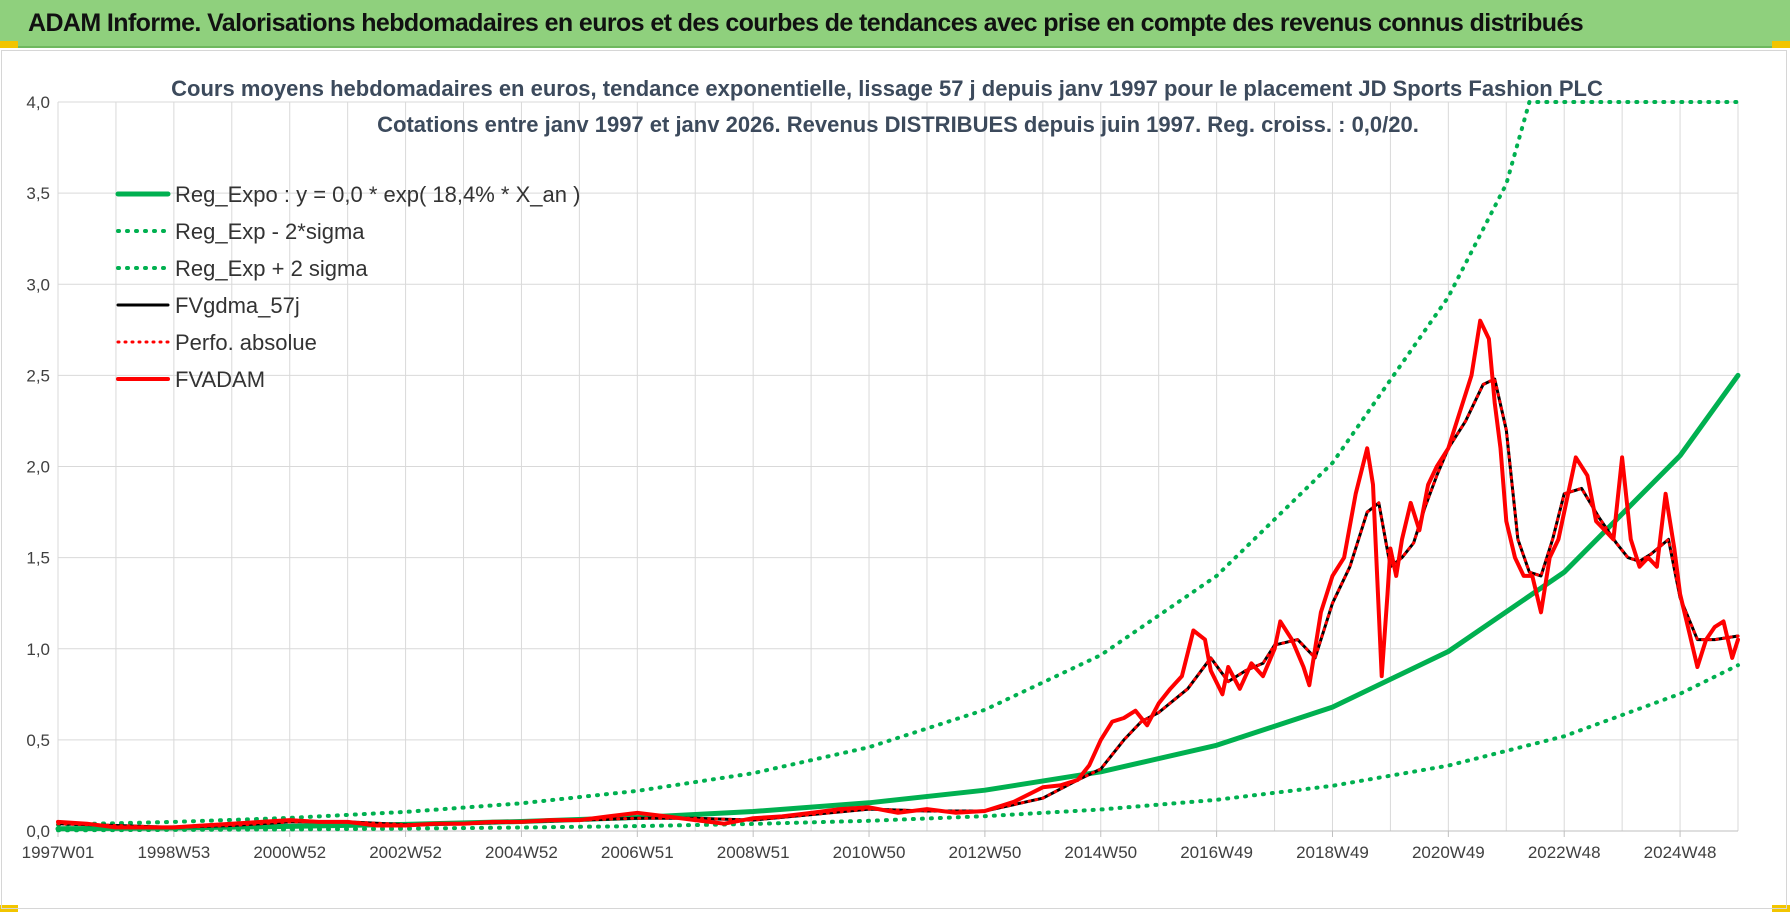  I want to click on legend-label: Reg_Exp + 2 sigma, so click(271, 268).